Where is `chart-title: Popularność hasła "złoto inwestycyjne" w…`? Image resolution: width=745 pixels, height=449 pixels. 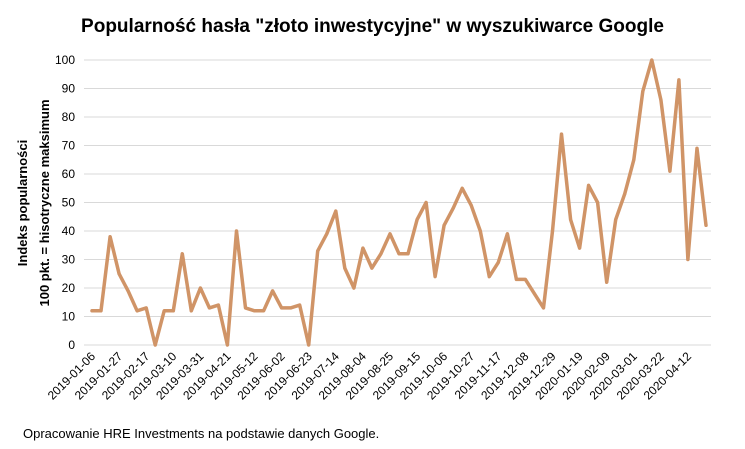
chart-title: Popularność hasła "złoto inwestycyjne" w… is located at coordinates (372, 26).